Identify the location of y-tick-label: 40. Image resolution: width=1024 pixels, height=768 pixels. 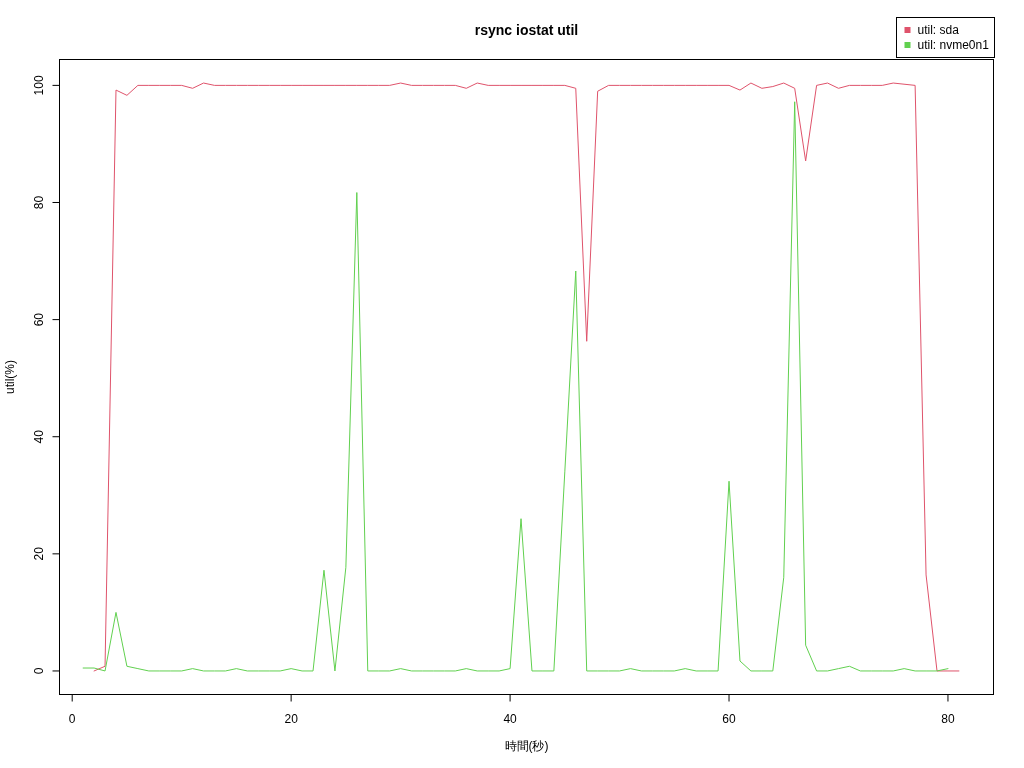
(39, 437).